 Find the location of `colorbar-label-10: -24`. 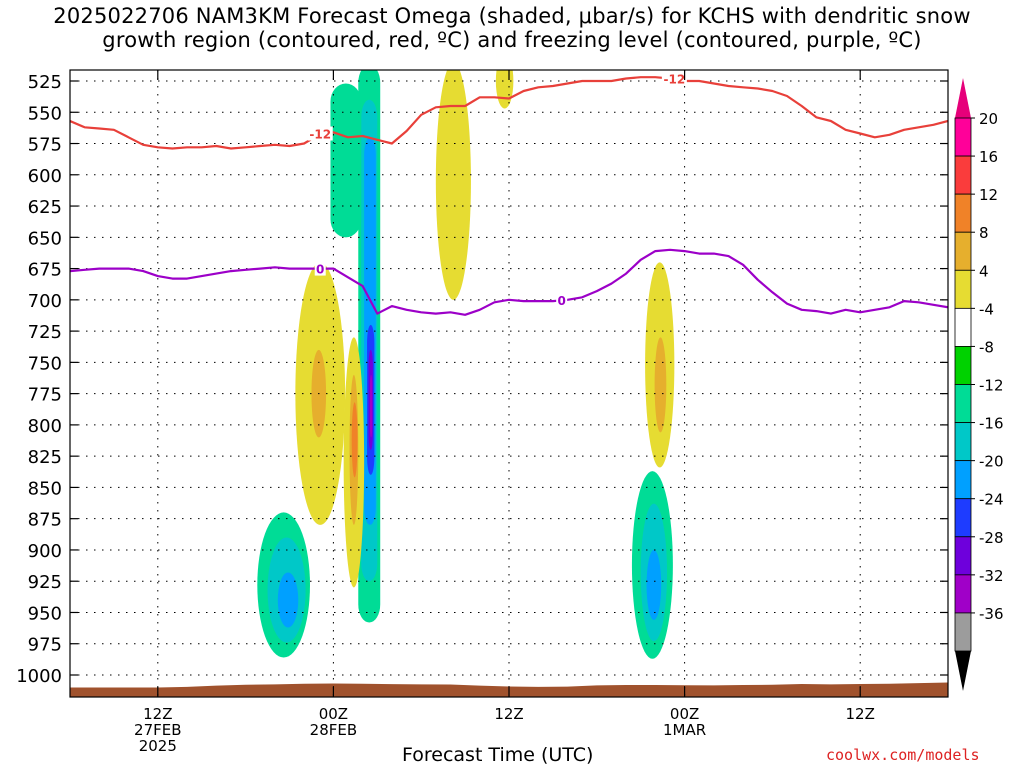

colorbar-label-10: -24 is located at coordinates (991, 500).